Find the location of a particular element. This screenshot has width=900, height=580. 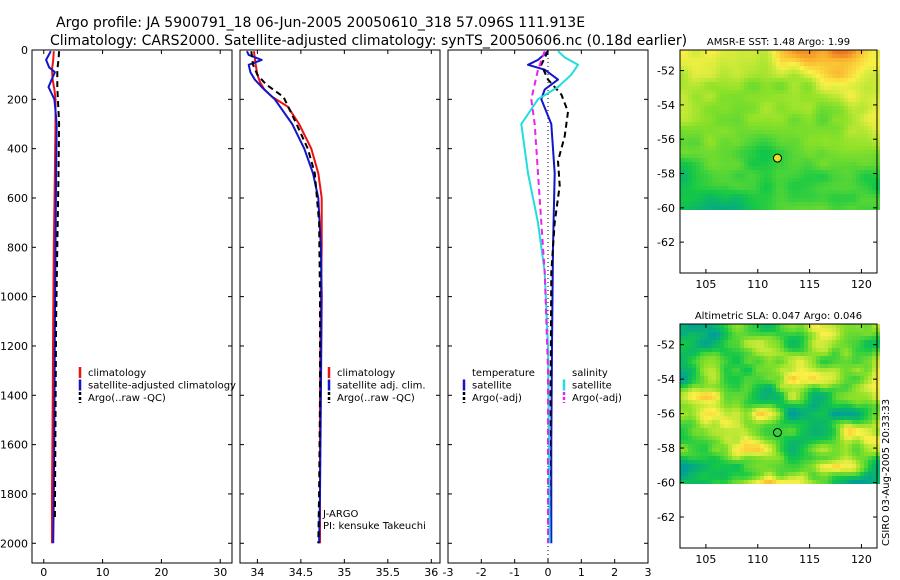

series-line-temperature-satellite is located at coordinates (543, 297).